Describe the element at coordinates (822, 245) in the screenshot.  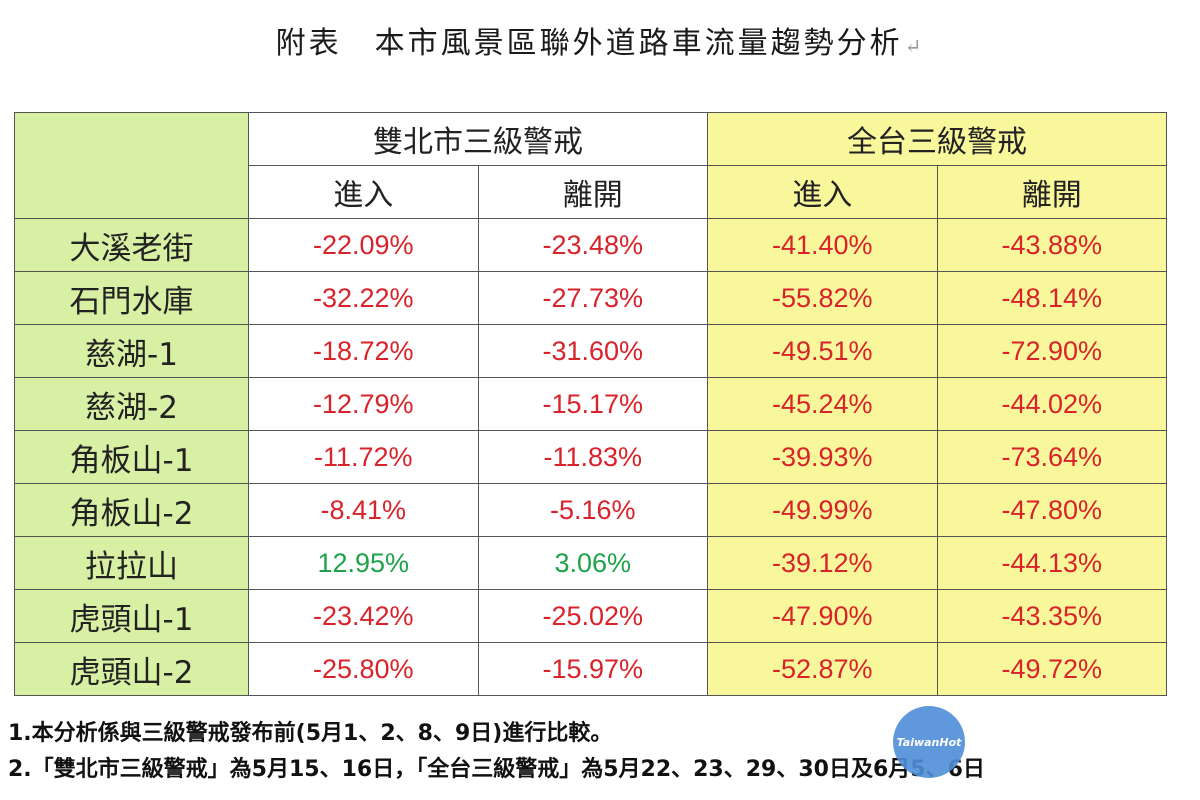
I see `value-cell: -41.40%` at that location.